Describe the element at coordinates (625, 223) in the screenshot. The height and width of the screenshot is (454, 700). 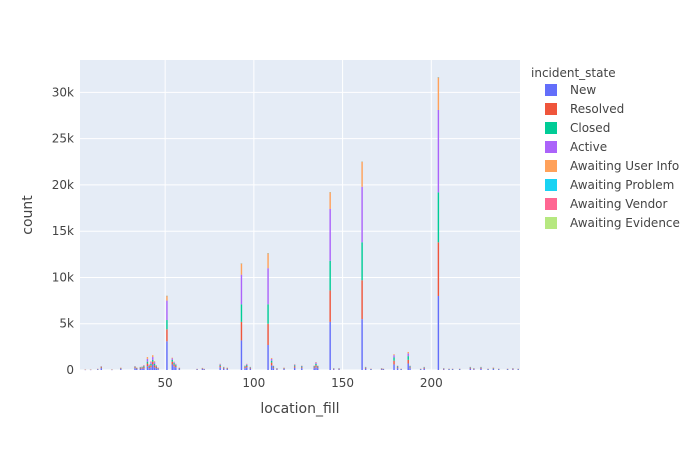
I see `legend-label: Awaiting Evidence` at that location.